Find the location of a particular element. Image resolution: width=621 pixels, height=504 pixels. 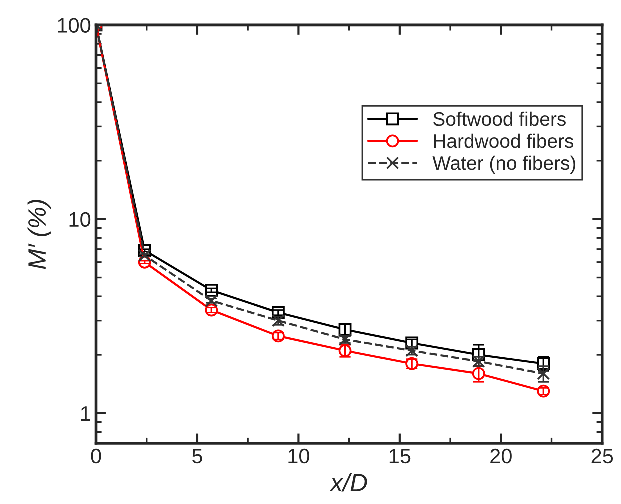

x-tick-label: 20 is located at coordinates (501, 456).